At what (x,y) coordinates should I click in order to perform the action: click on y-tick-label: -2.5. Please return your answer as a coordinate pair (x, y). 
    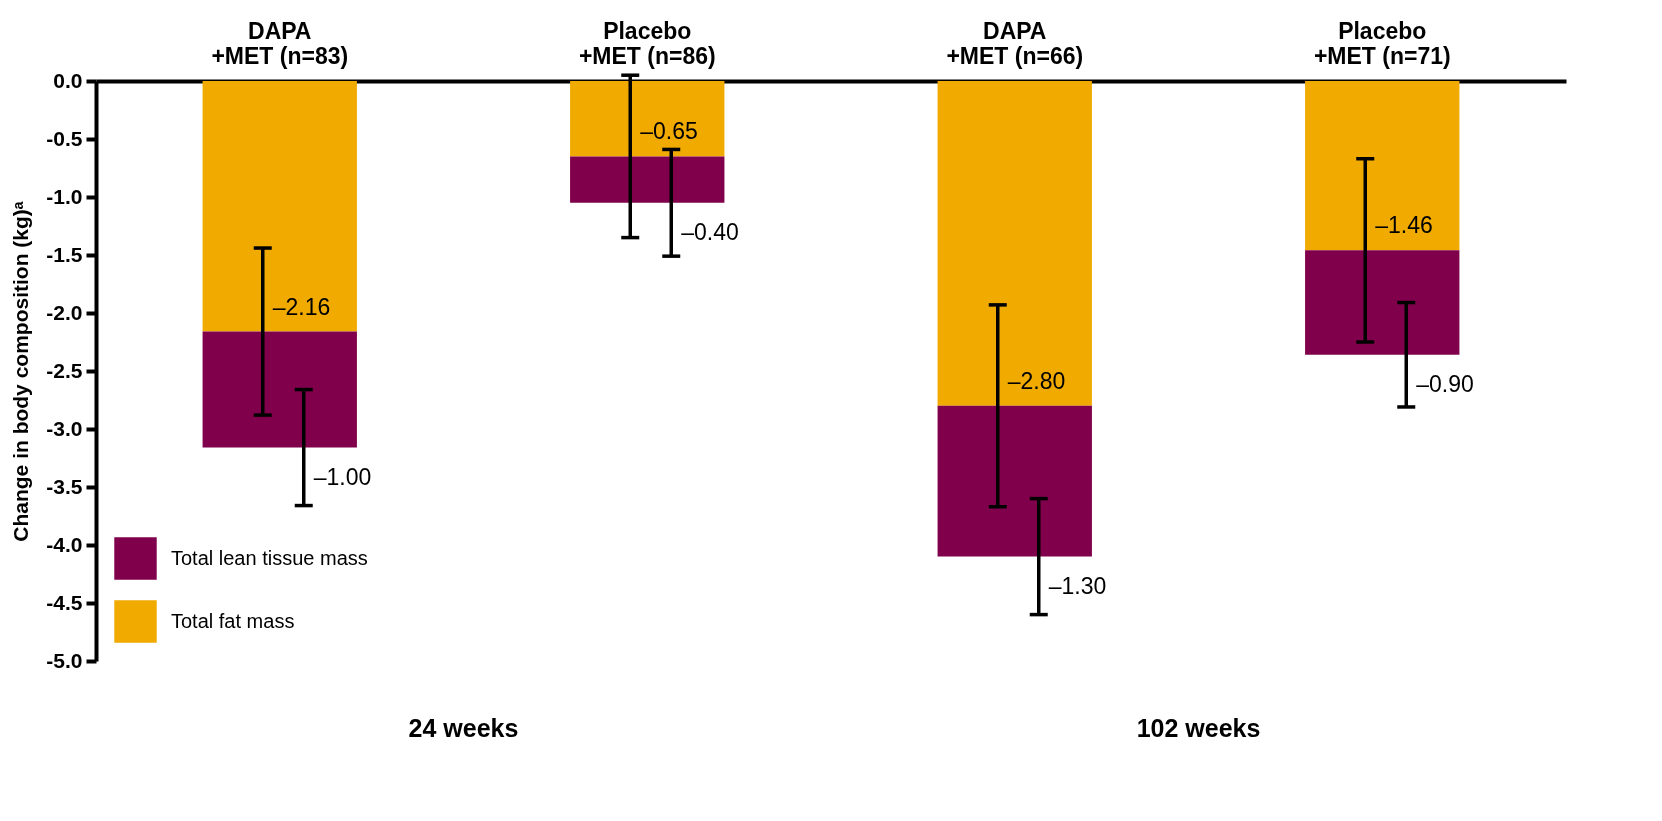
    Looking at the image, I should click on (64, 370).